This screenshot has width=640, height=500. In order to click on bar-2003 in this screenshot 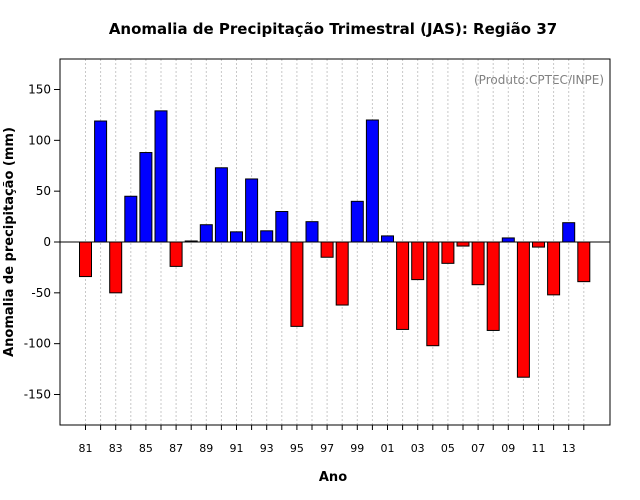, I will do `click(418, 261)`.